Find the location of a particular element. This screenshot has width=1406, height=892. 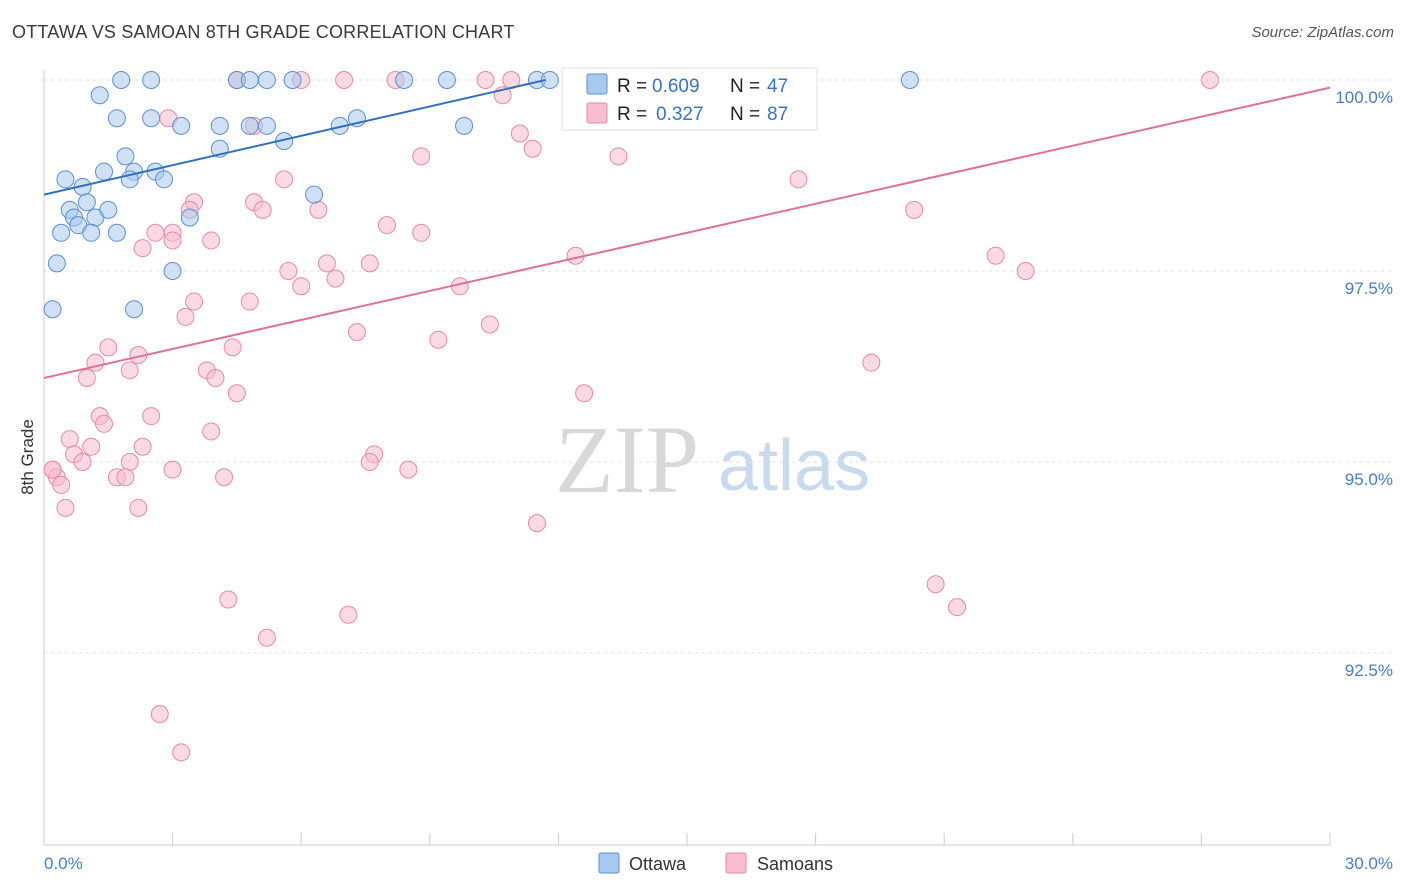

stats-legend: R = 0.609 N = 47 R = 0.327 N = 87 is located at coordinates (689, 99).